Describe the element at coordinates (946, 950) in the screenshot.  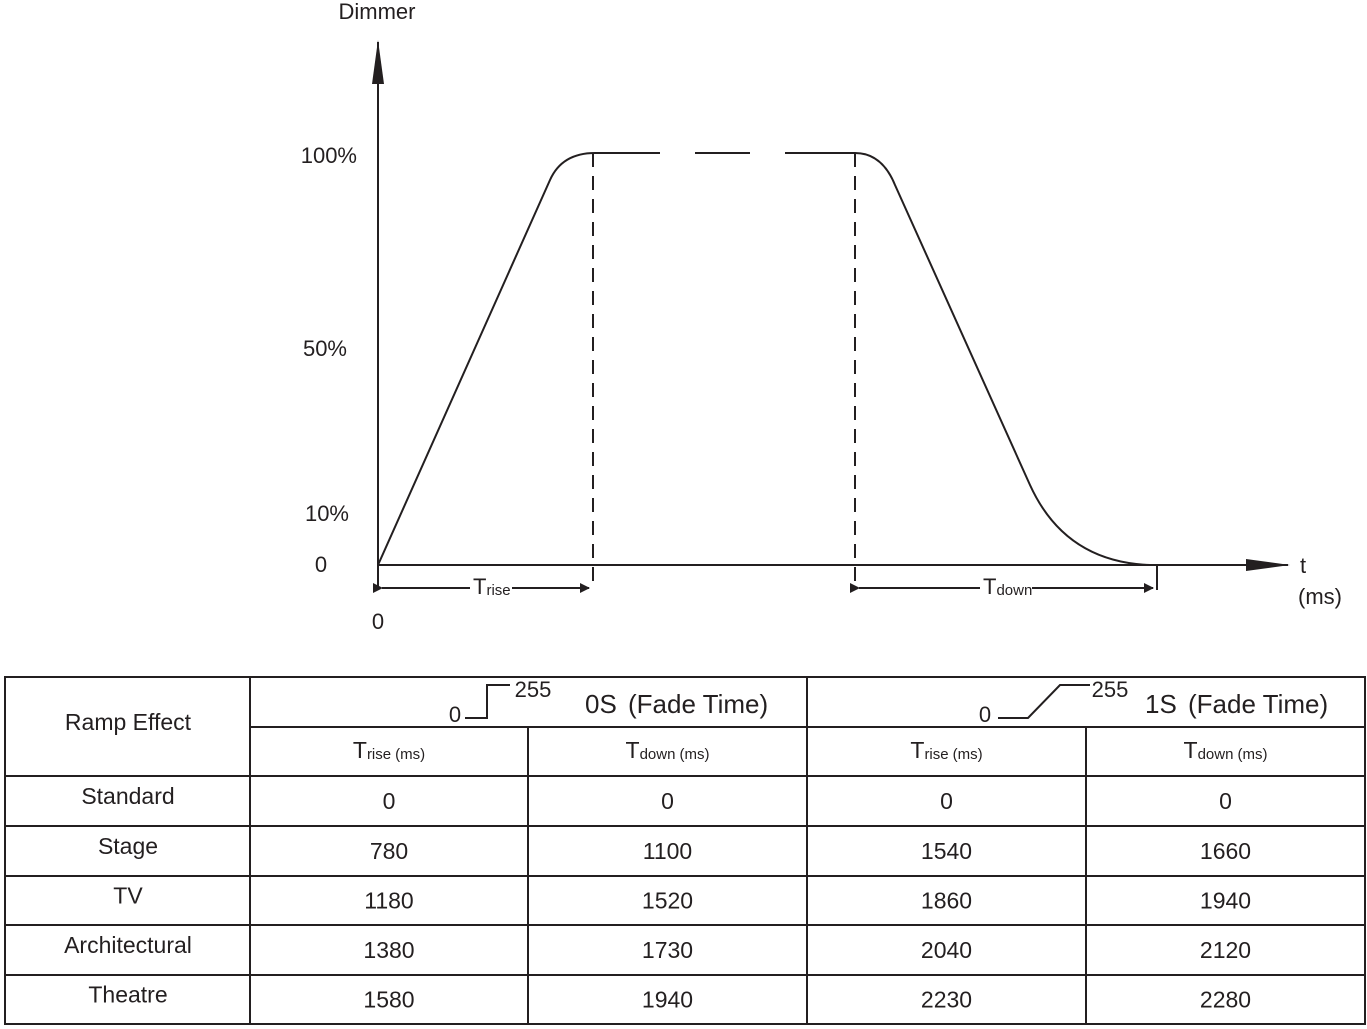
I see `cell: 2040` at that location.